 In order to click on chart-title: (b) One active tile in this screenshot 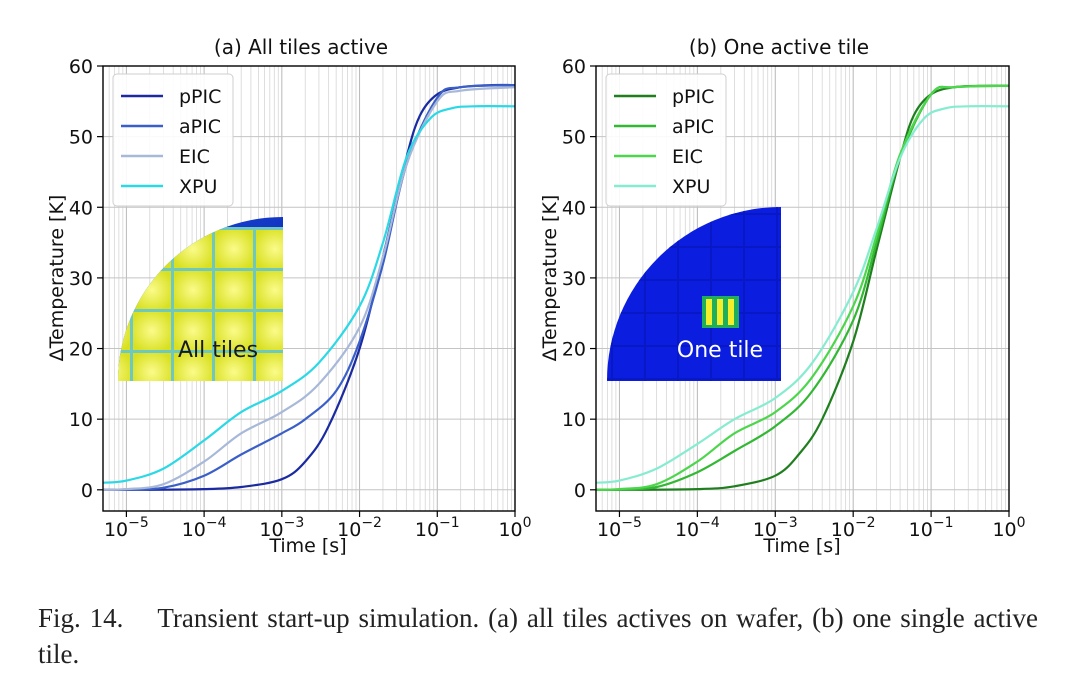, I will do `click(779, 47)`.